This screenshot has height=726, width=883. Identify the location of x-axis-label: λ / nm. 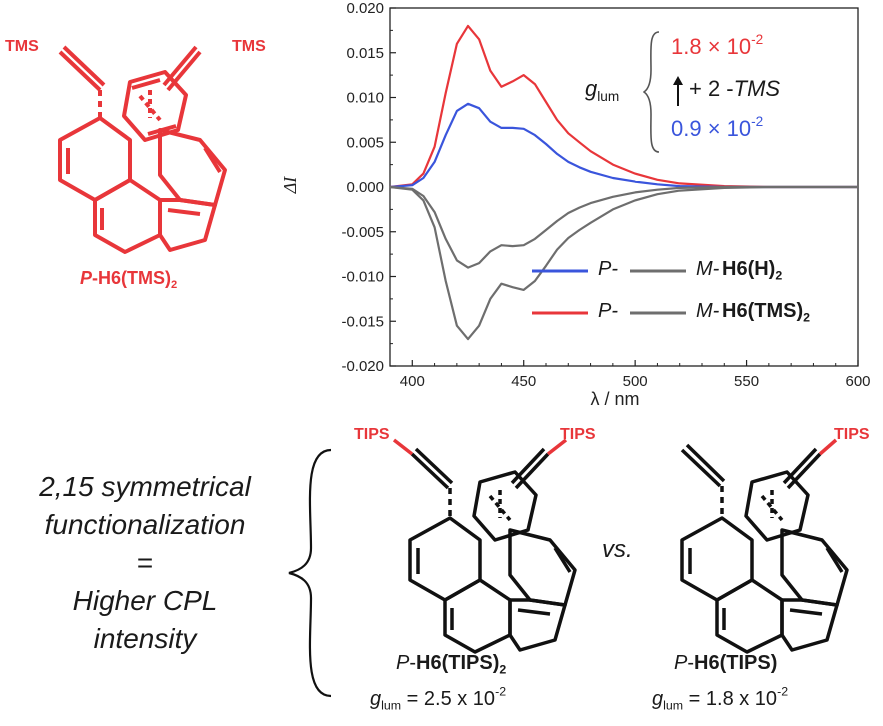
(614, 399).